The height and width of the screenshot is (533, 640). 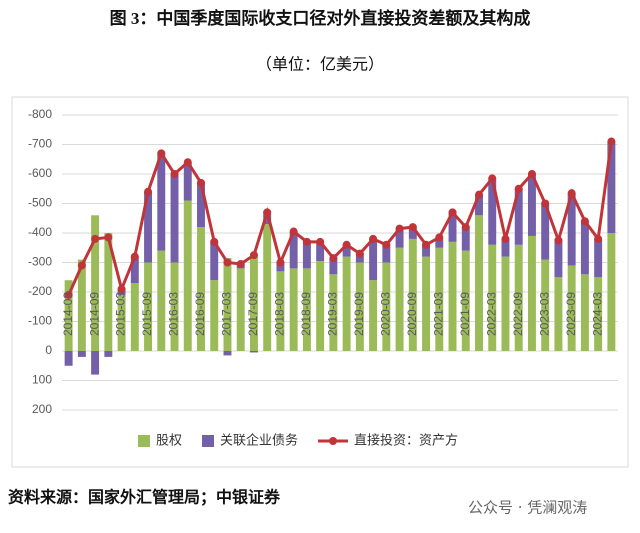 I want to click on legend-swatch, so click(x=208, y=441).